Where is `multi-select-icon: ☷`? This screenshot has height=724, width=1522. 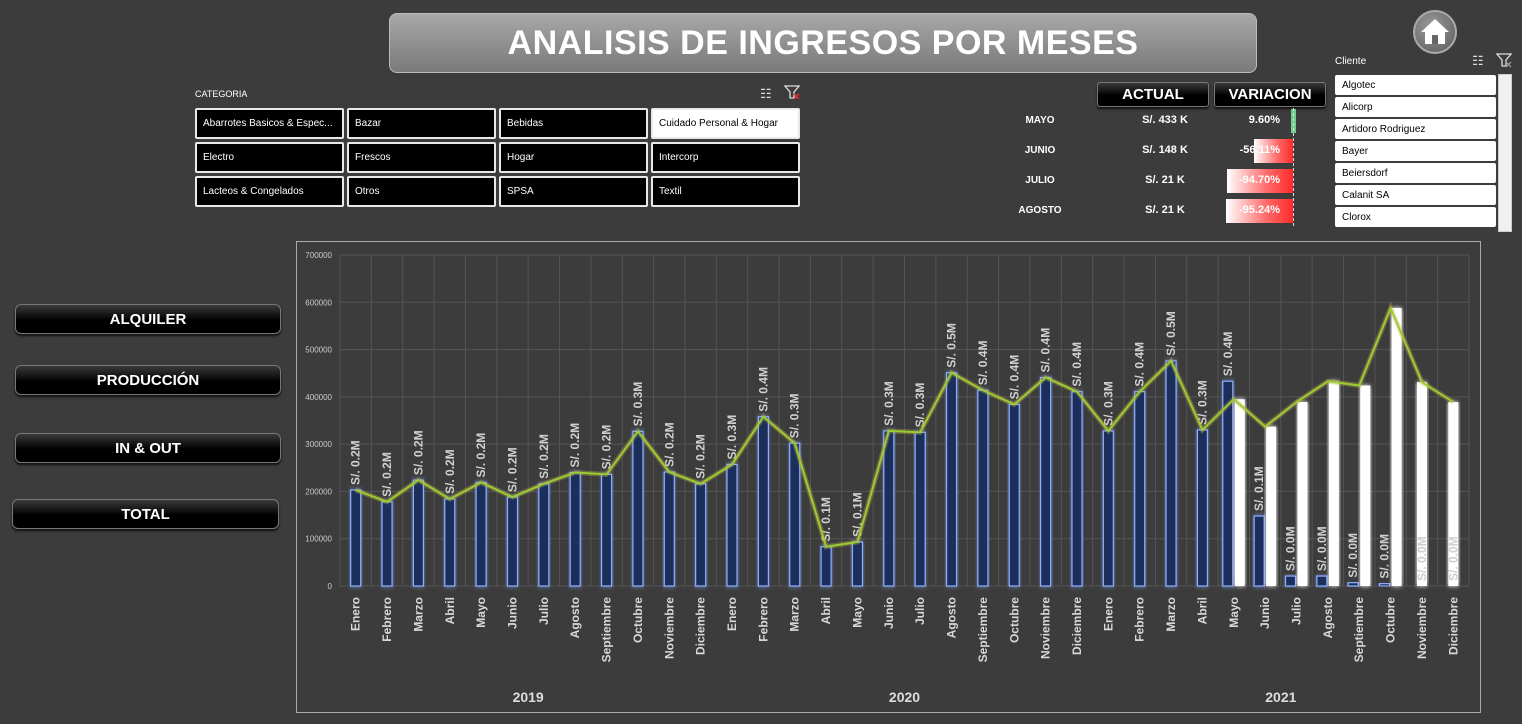 multi-select-icon: ☷ is located at coordinates (766, 93).